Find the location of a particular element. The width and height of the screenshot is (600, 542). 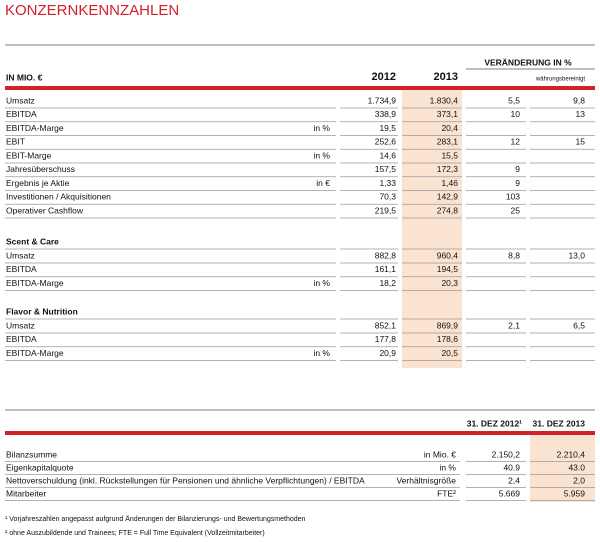

value-2013: 178,6 is located at coordinates (448, 339).